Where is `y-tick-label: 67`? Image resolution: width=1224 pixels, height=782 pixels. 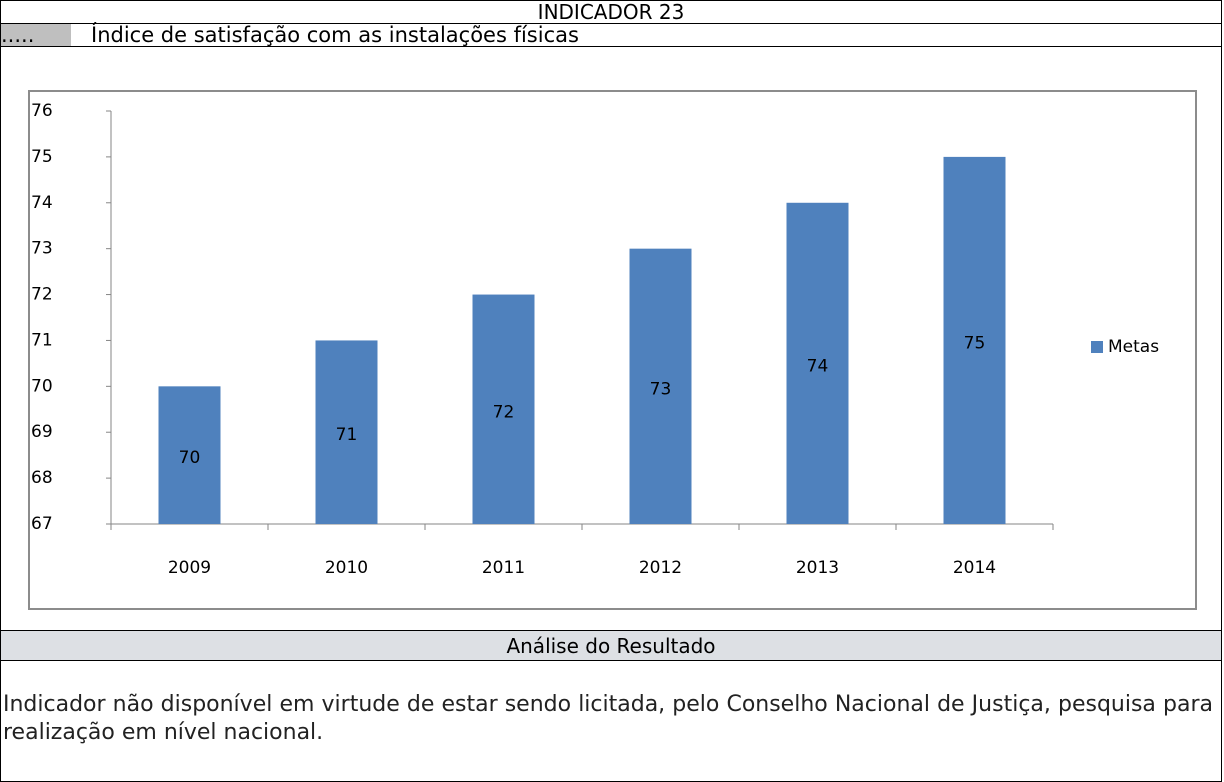
y-tick-label: 67 is located at coordinates (42, 524).